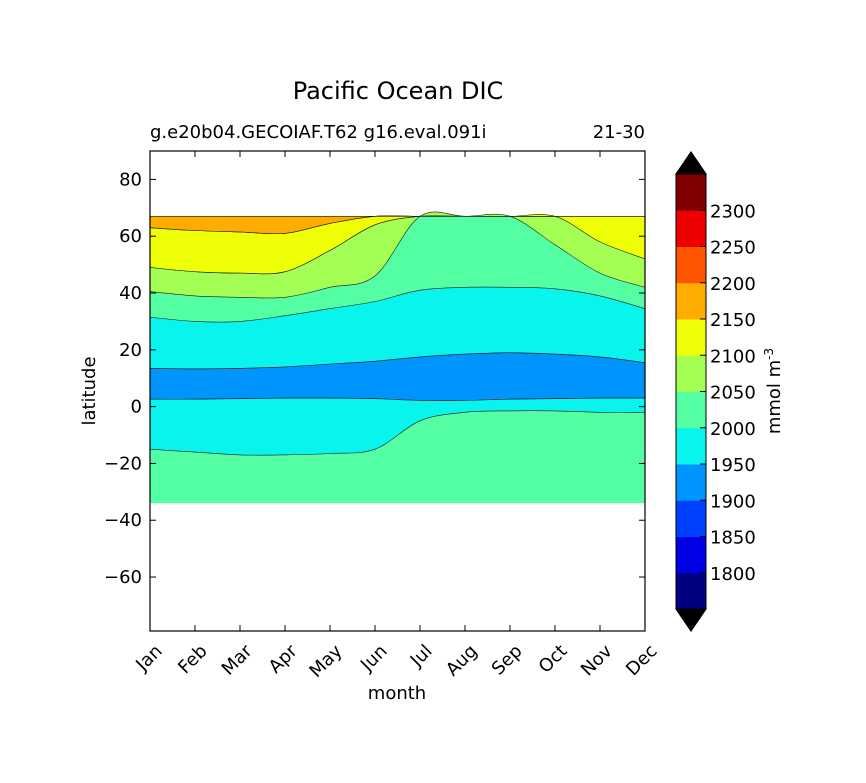 The image size is (866, 783). I want to click on y-tick-label: 20, so click(130, 350).